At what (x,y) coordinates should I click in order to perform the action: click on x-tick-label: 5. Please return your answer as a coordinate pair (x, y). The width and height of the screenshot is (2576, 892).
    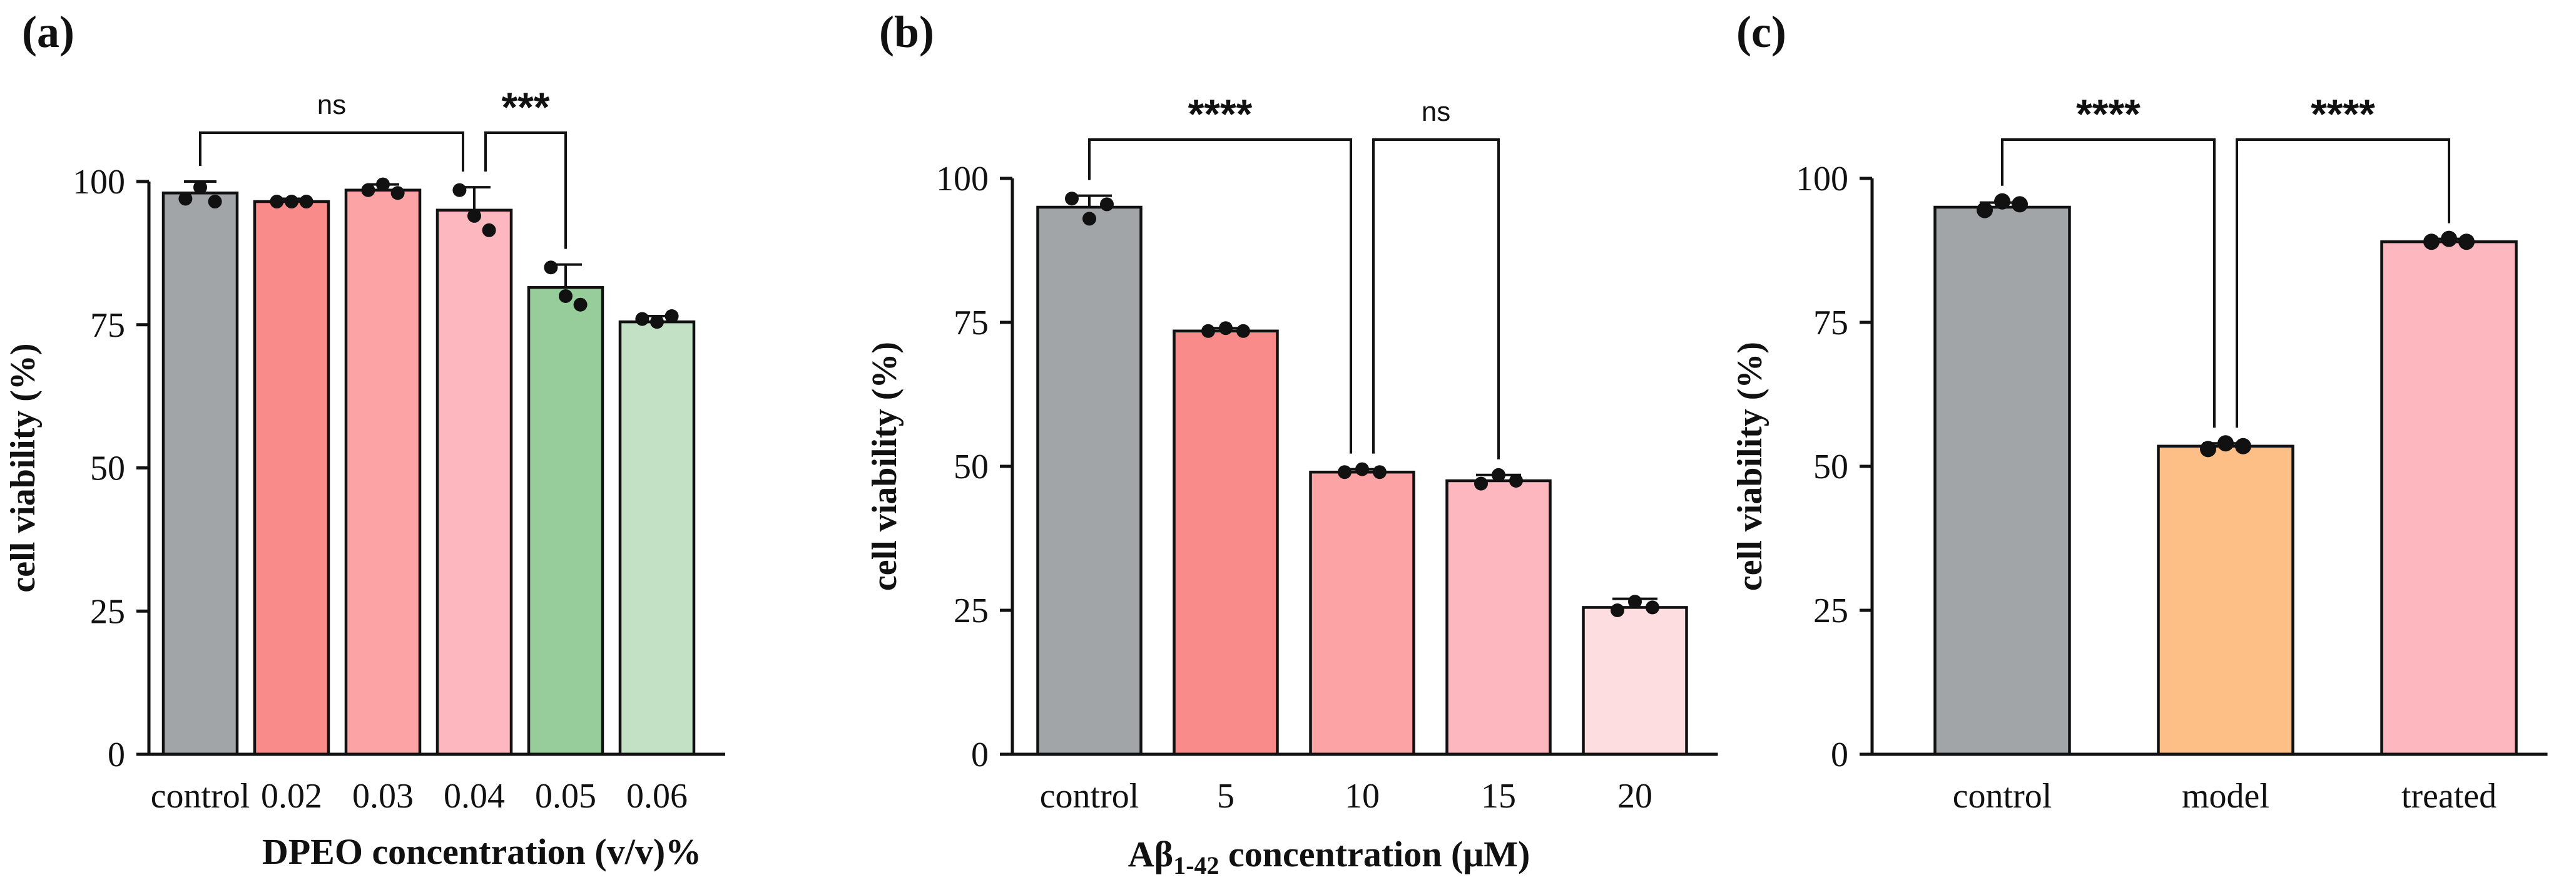
    Looking at the image, I should click on (1226, 796).